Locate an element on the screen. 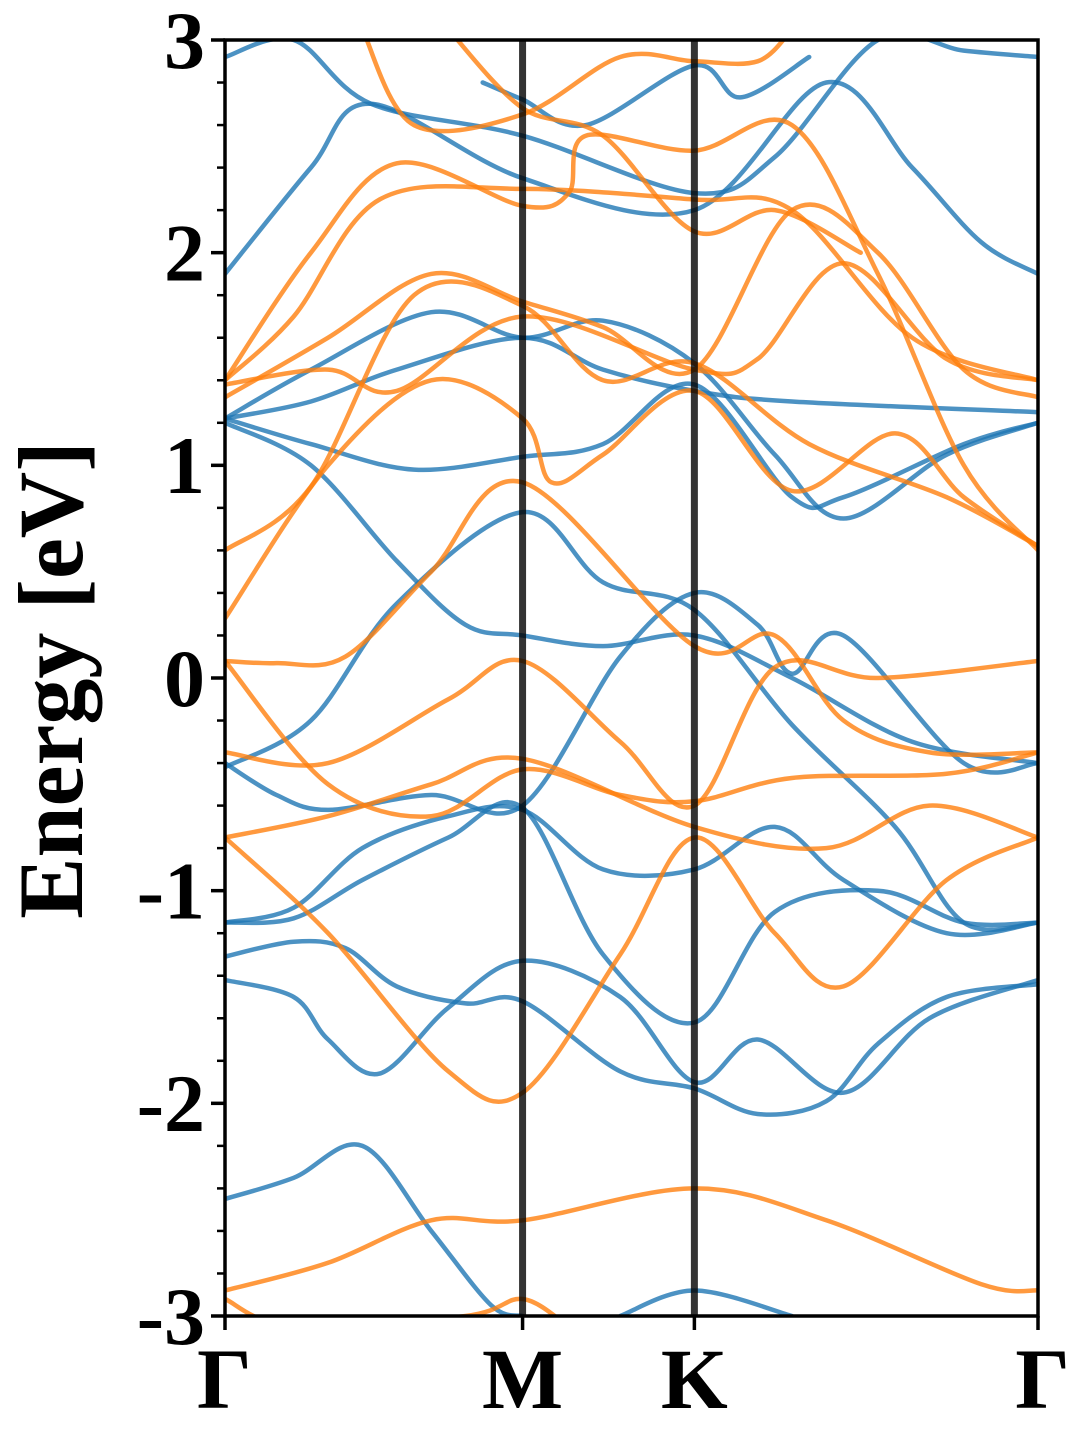  y-tick-label: 3 is located at coordinates (184, 43).